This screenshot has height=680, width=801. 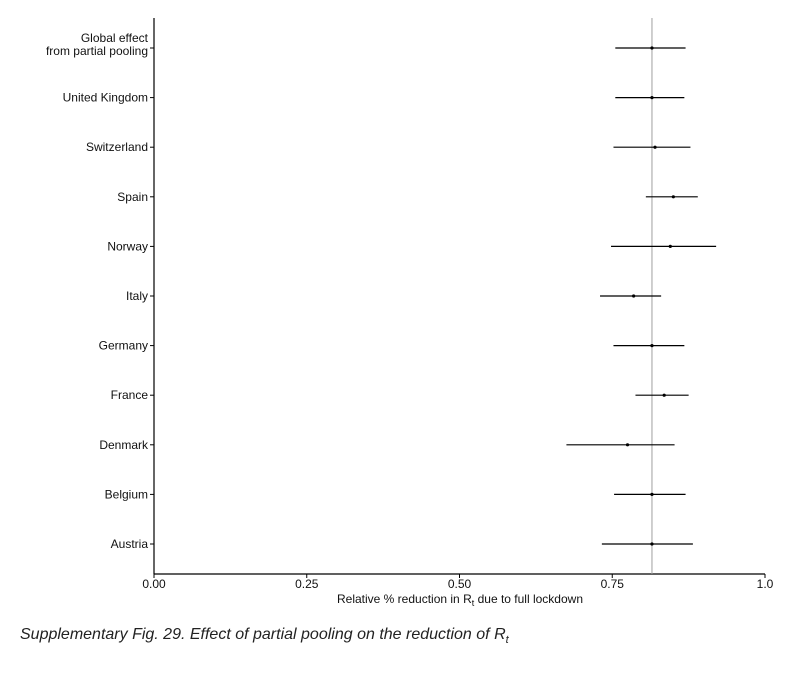 What do you see at coordinates (613, 584) in the screenshot?
I see `x-tick-label: 0.75` at bounding box center [613, 584].